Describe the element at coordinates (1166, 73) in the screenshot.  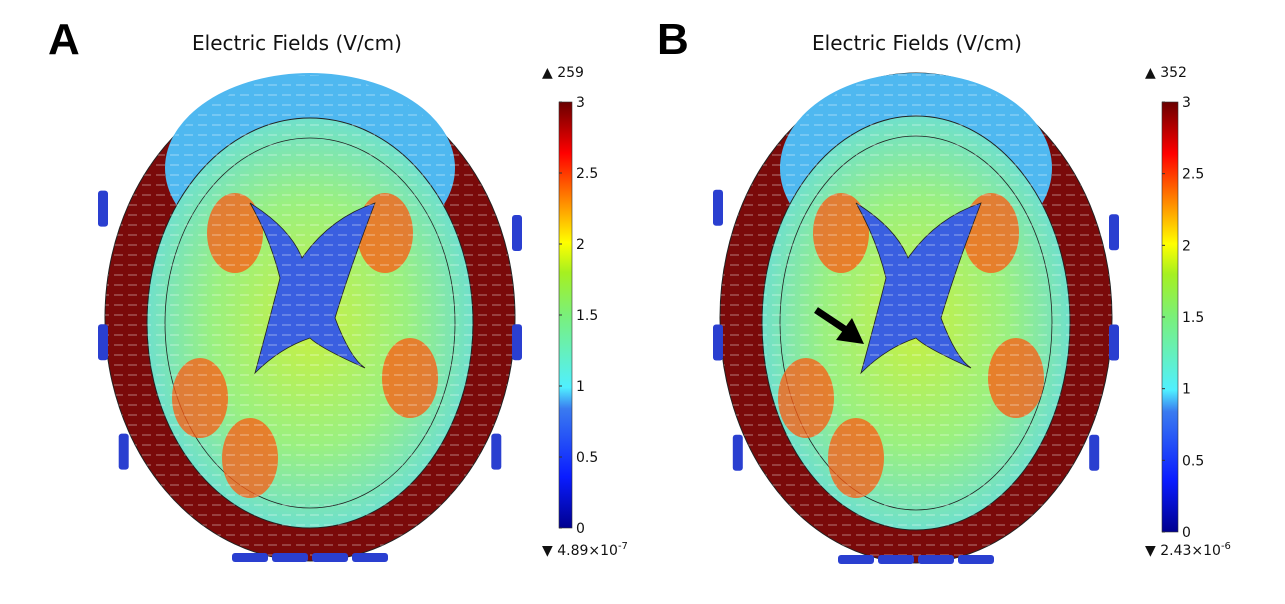
I see `max-value-label: ▲ 352` at that location.